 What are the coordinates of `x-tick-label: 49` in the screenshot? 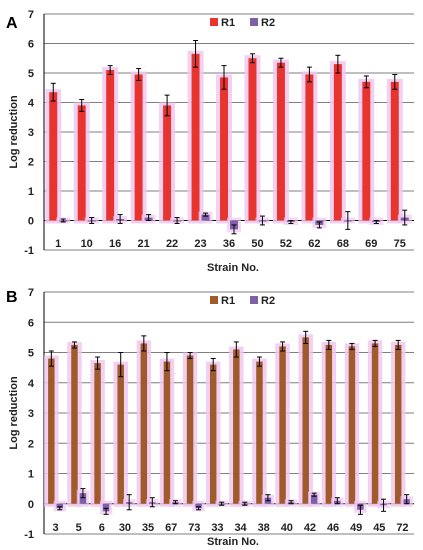 It's located at (356, 528).